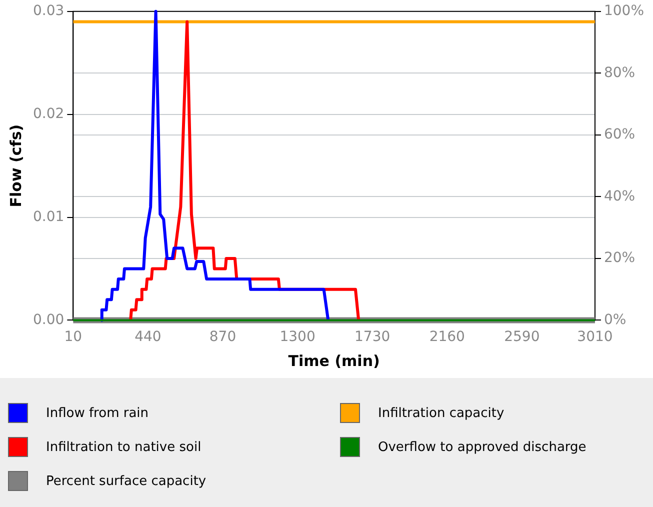  I want to click on y2-tick-label: 40%, so click(620, 196).